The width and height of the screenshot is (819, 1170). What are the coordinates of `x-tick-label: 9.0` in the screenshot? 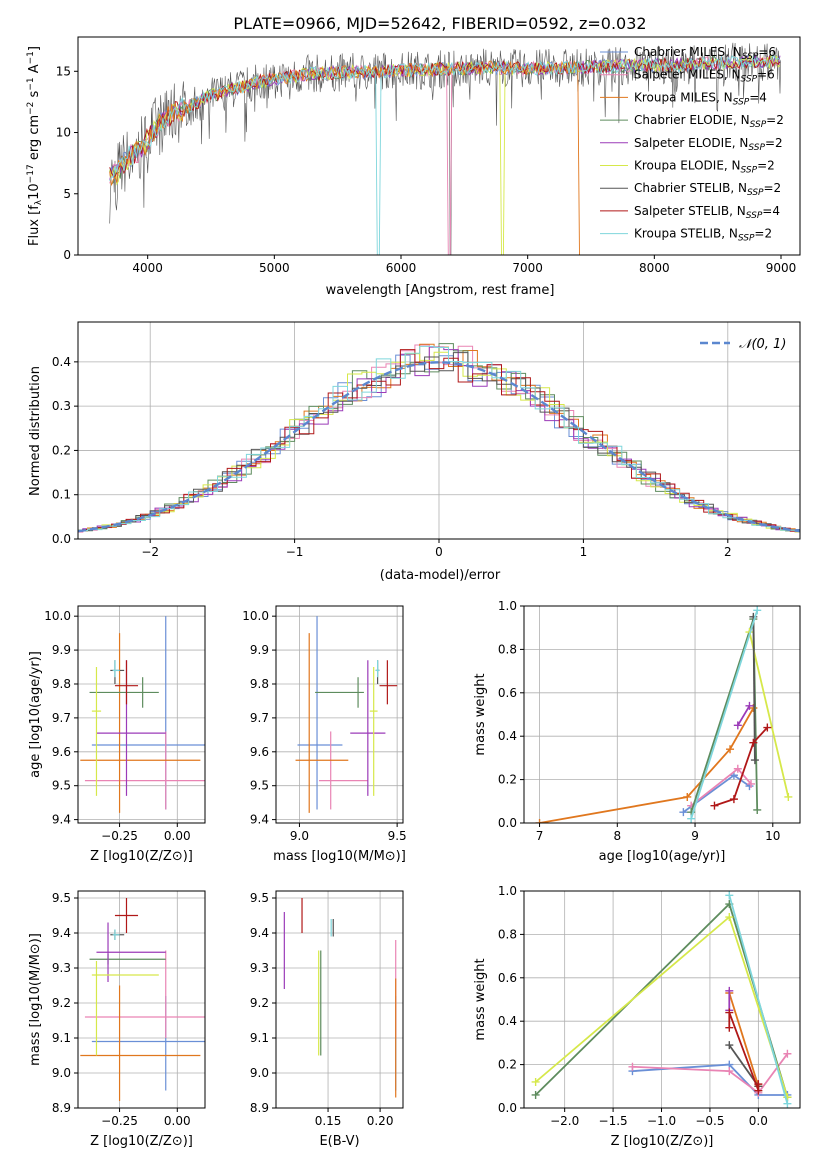 It's located at (299, 836).